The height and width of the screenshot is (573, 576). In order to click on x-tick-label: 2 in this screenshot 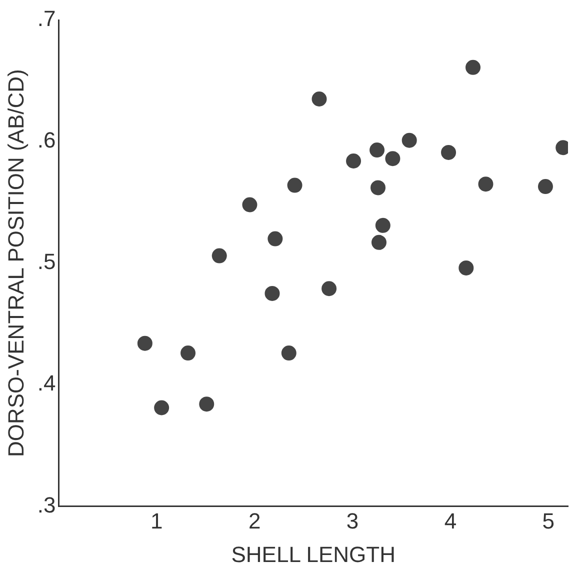, I will do `click(254, 521)`.